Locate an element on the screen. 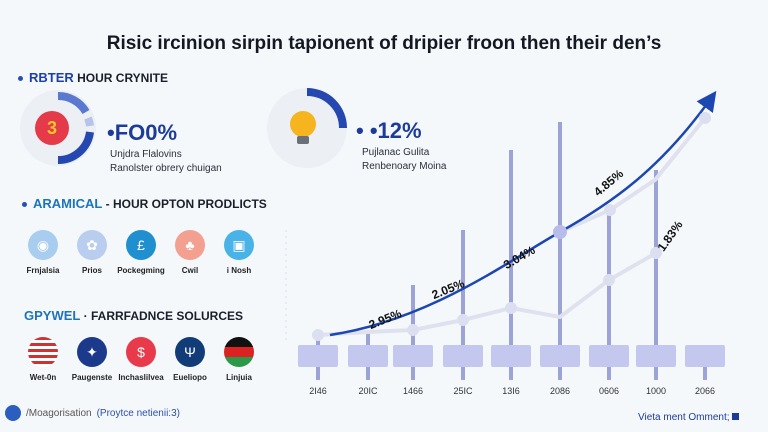 This screenshot has width=768, height=432. square-icon is located at coordinates (736, 416).